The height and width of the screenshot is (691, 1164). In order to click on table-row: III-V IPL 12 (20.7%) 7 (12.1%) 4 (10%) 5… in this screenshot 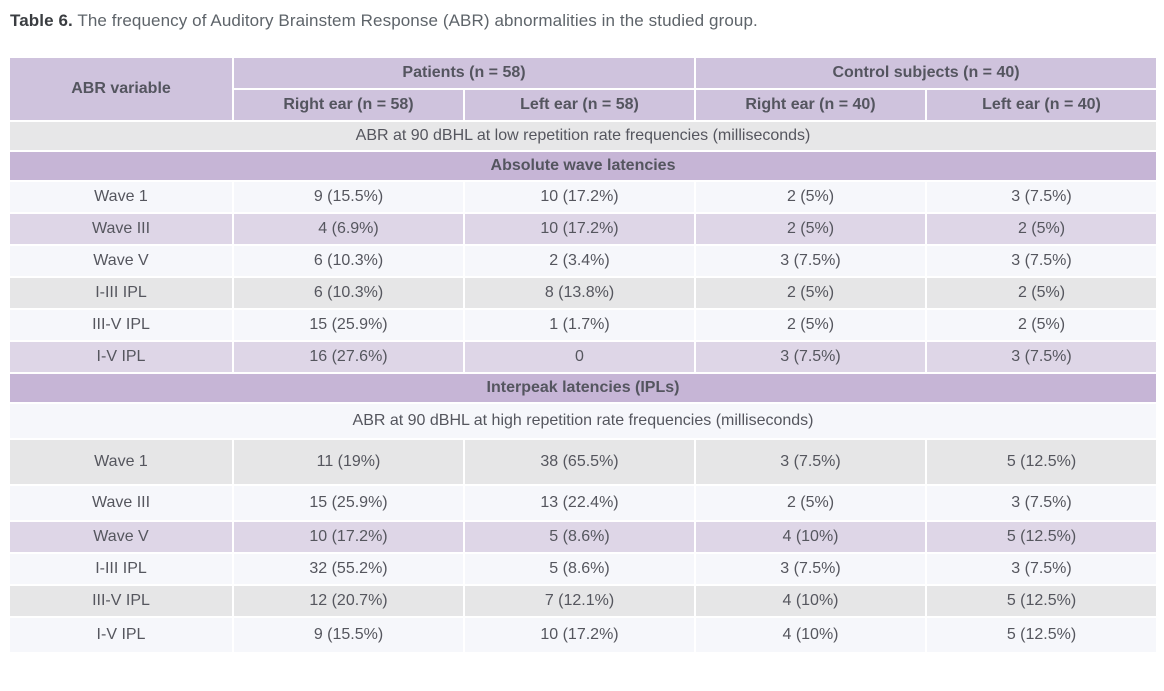, I will do `click(583, 601)`.